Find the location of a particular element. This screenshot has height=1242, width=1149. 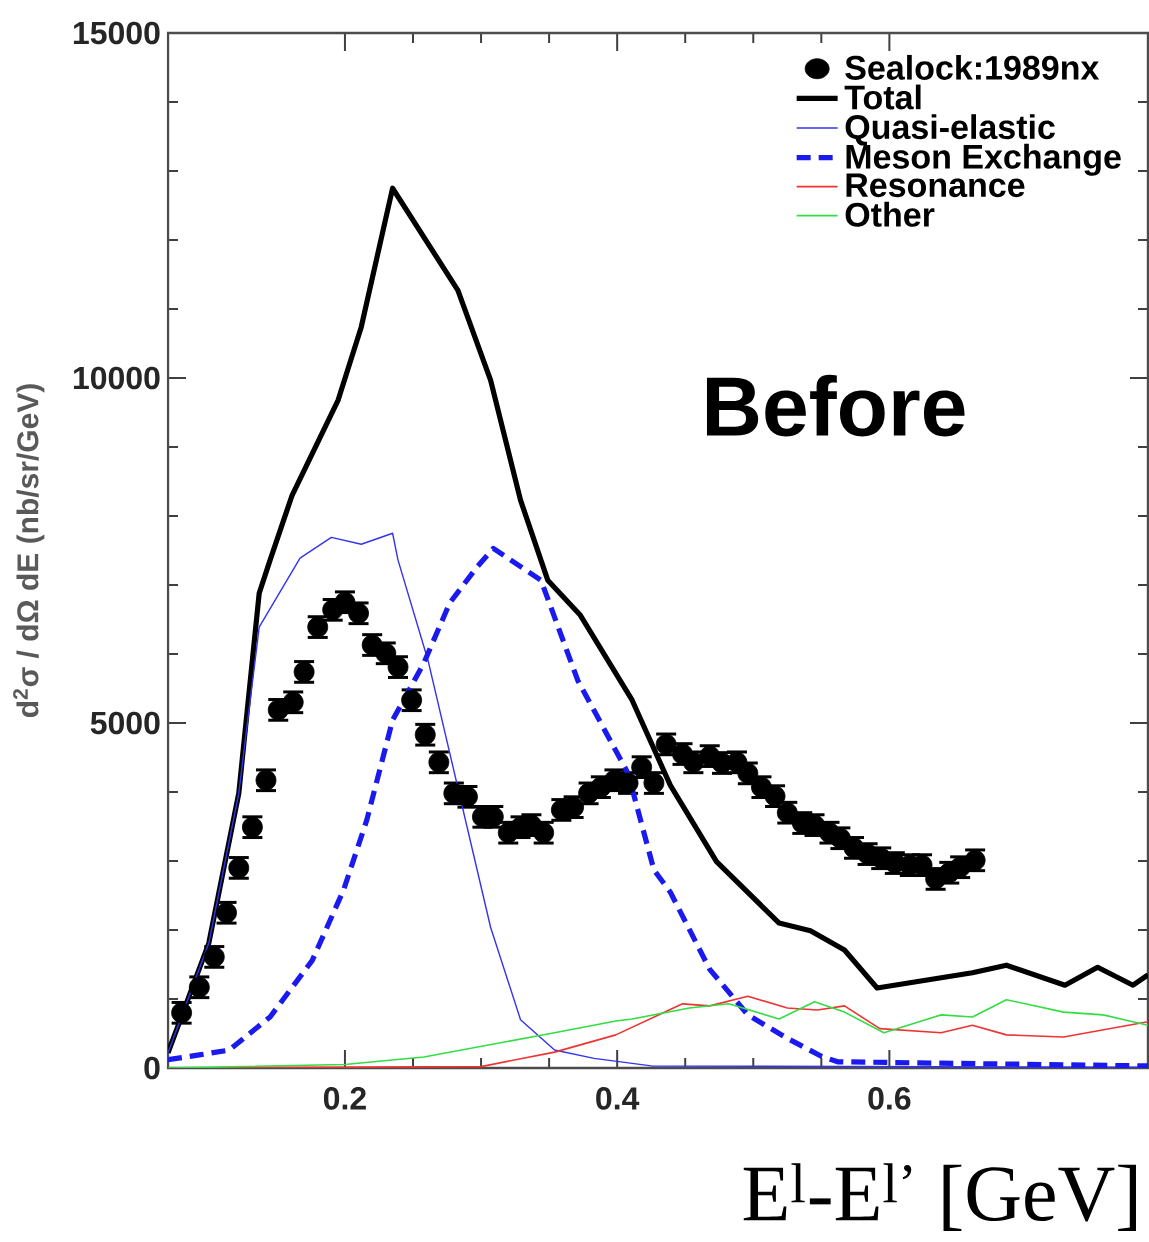

x-tick-label: 0.2 is located at coordinates (344, 1098).